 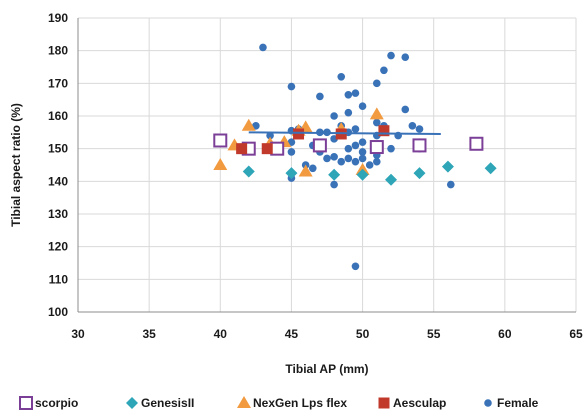 I want to click on y-tick-label: 160, so click(x=58, y=116).